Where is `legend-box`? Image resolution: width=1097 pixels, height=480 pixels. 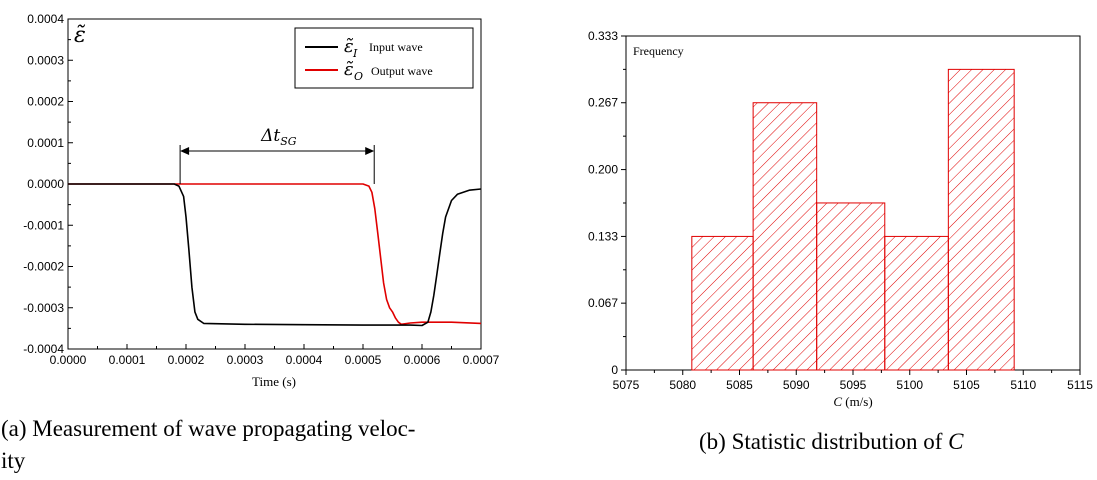
legend-box is located at coordinates (384, 58).